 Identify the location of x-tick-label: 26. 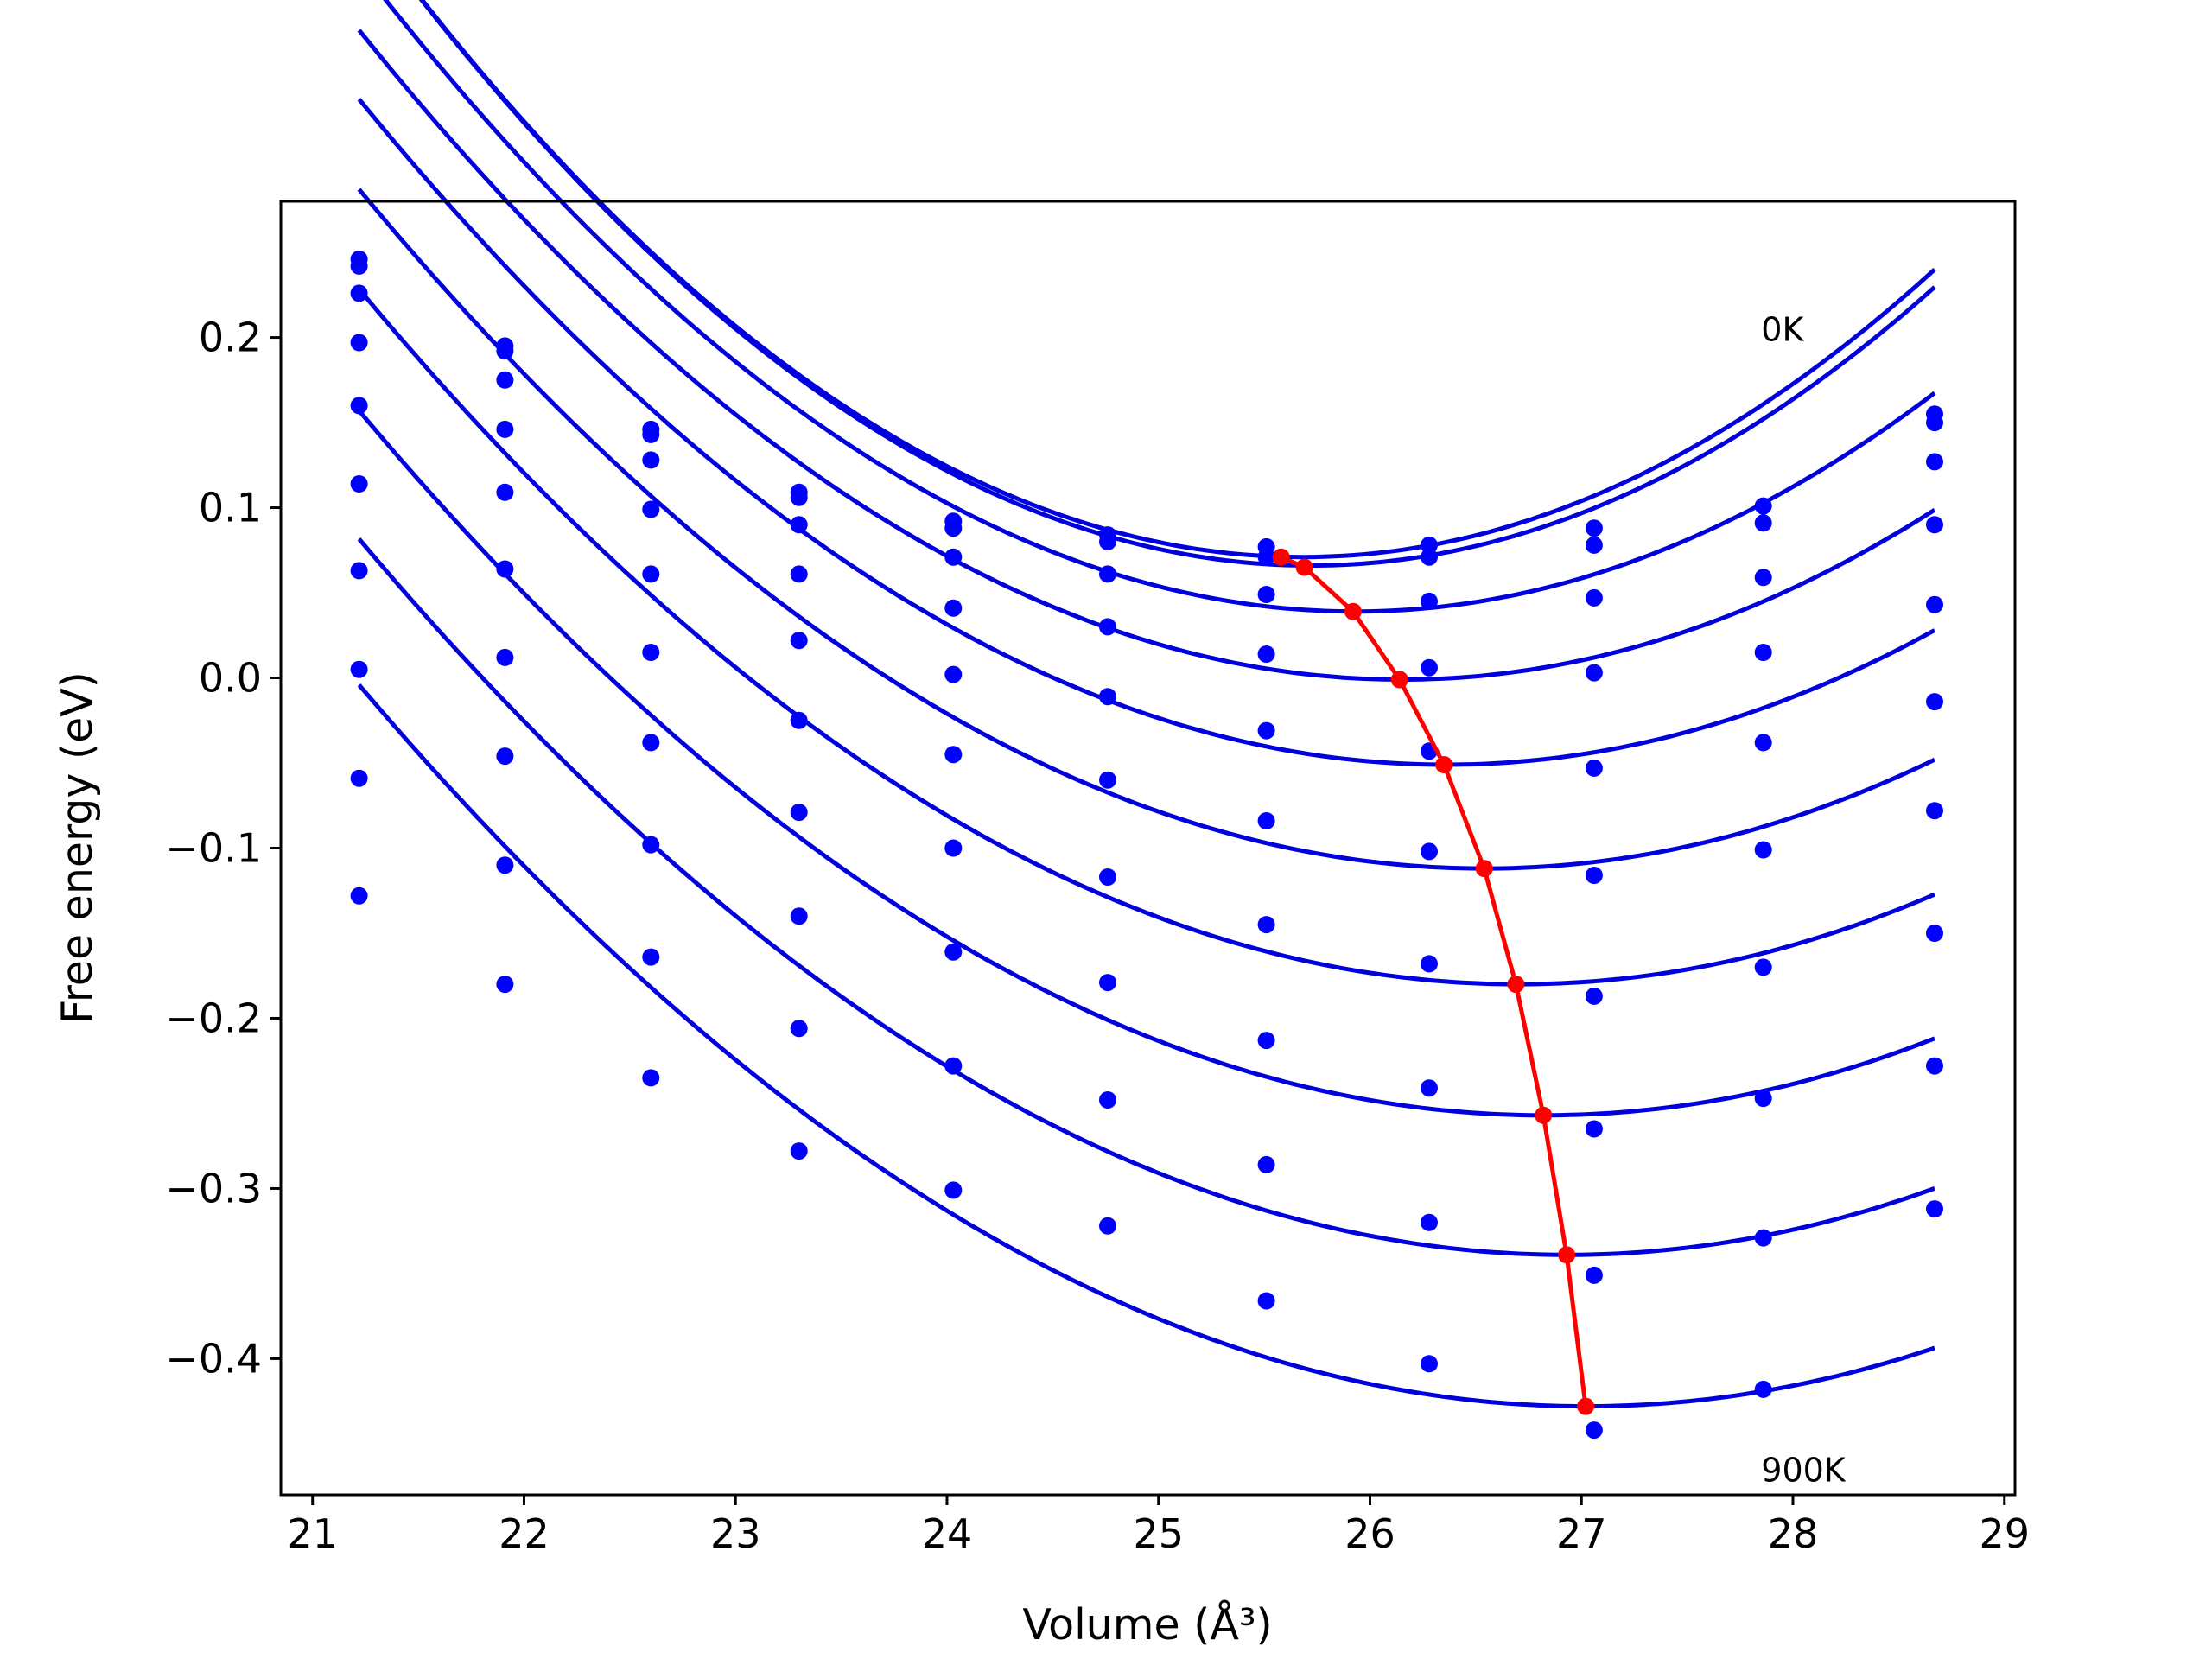
(1369, 1533).